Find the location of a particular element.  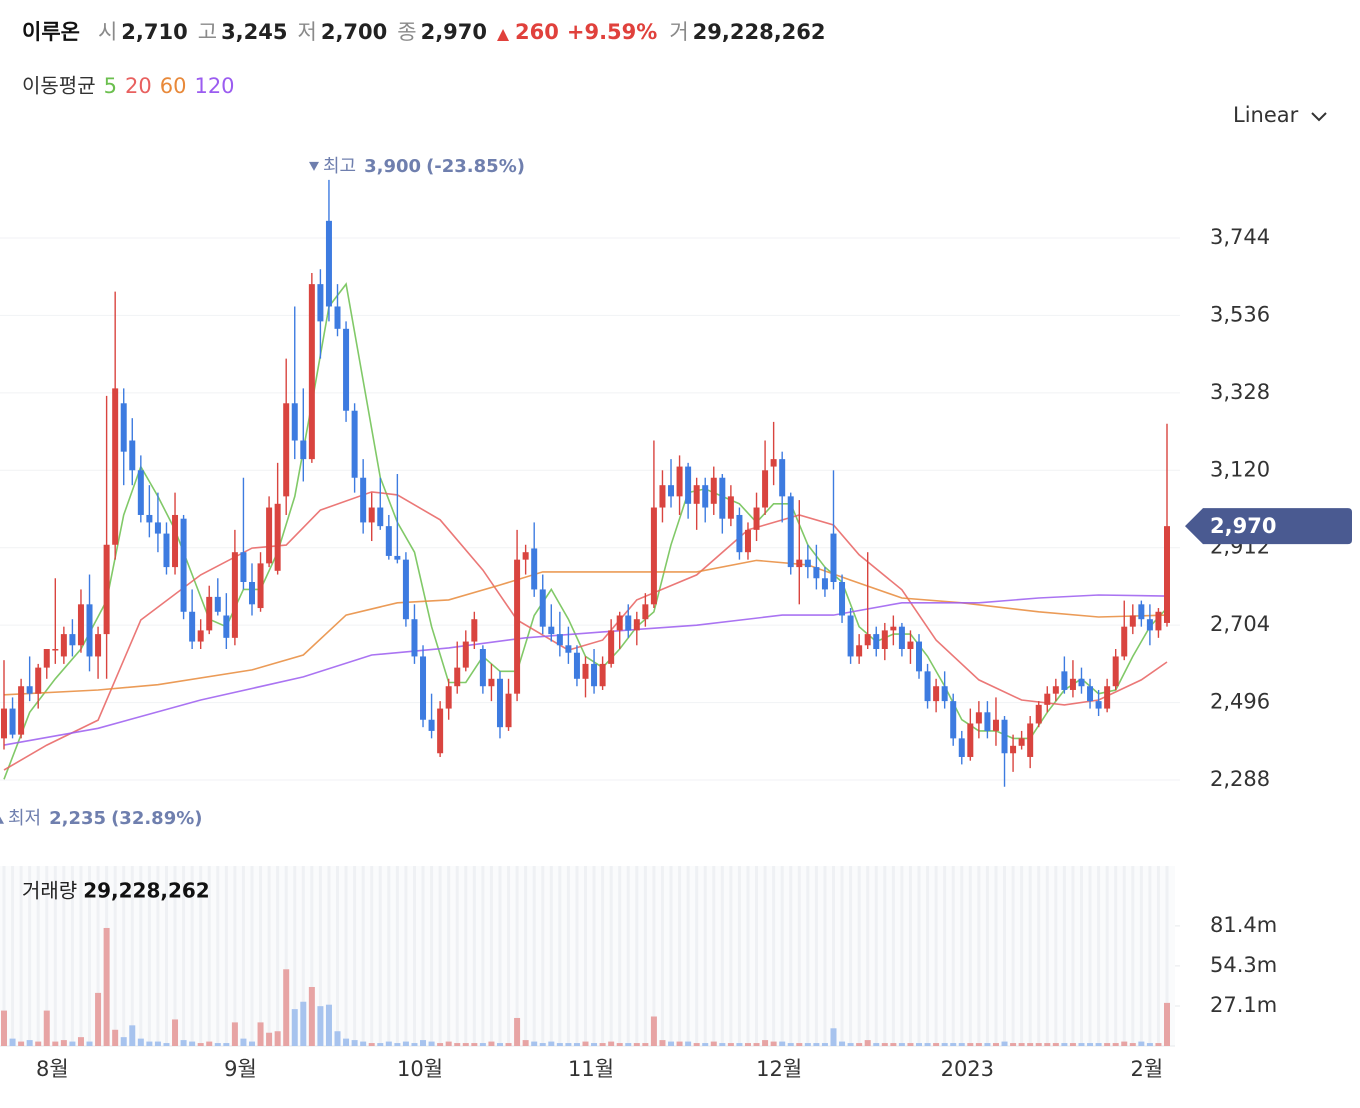

chevron-icon is located at coordinates (1319, 117).